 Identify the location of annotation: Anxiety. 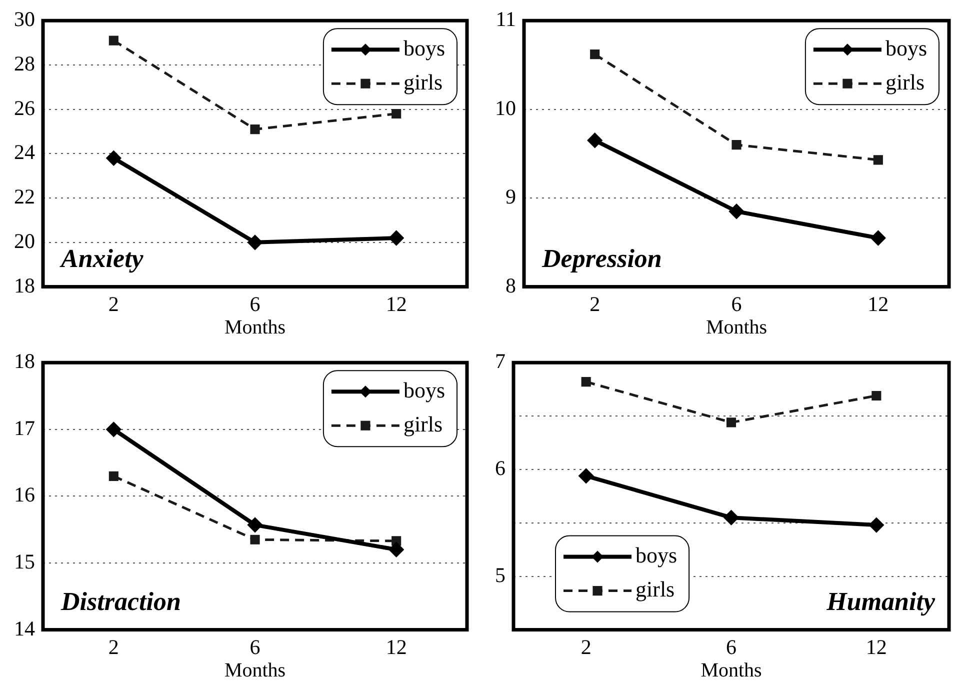
(101, 258).